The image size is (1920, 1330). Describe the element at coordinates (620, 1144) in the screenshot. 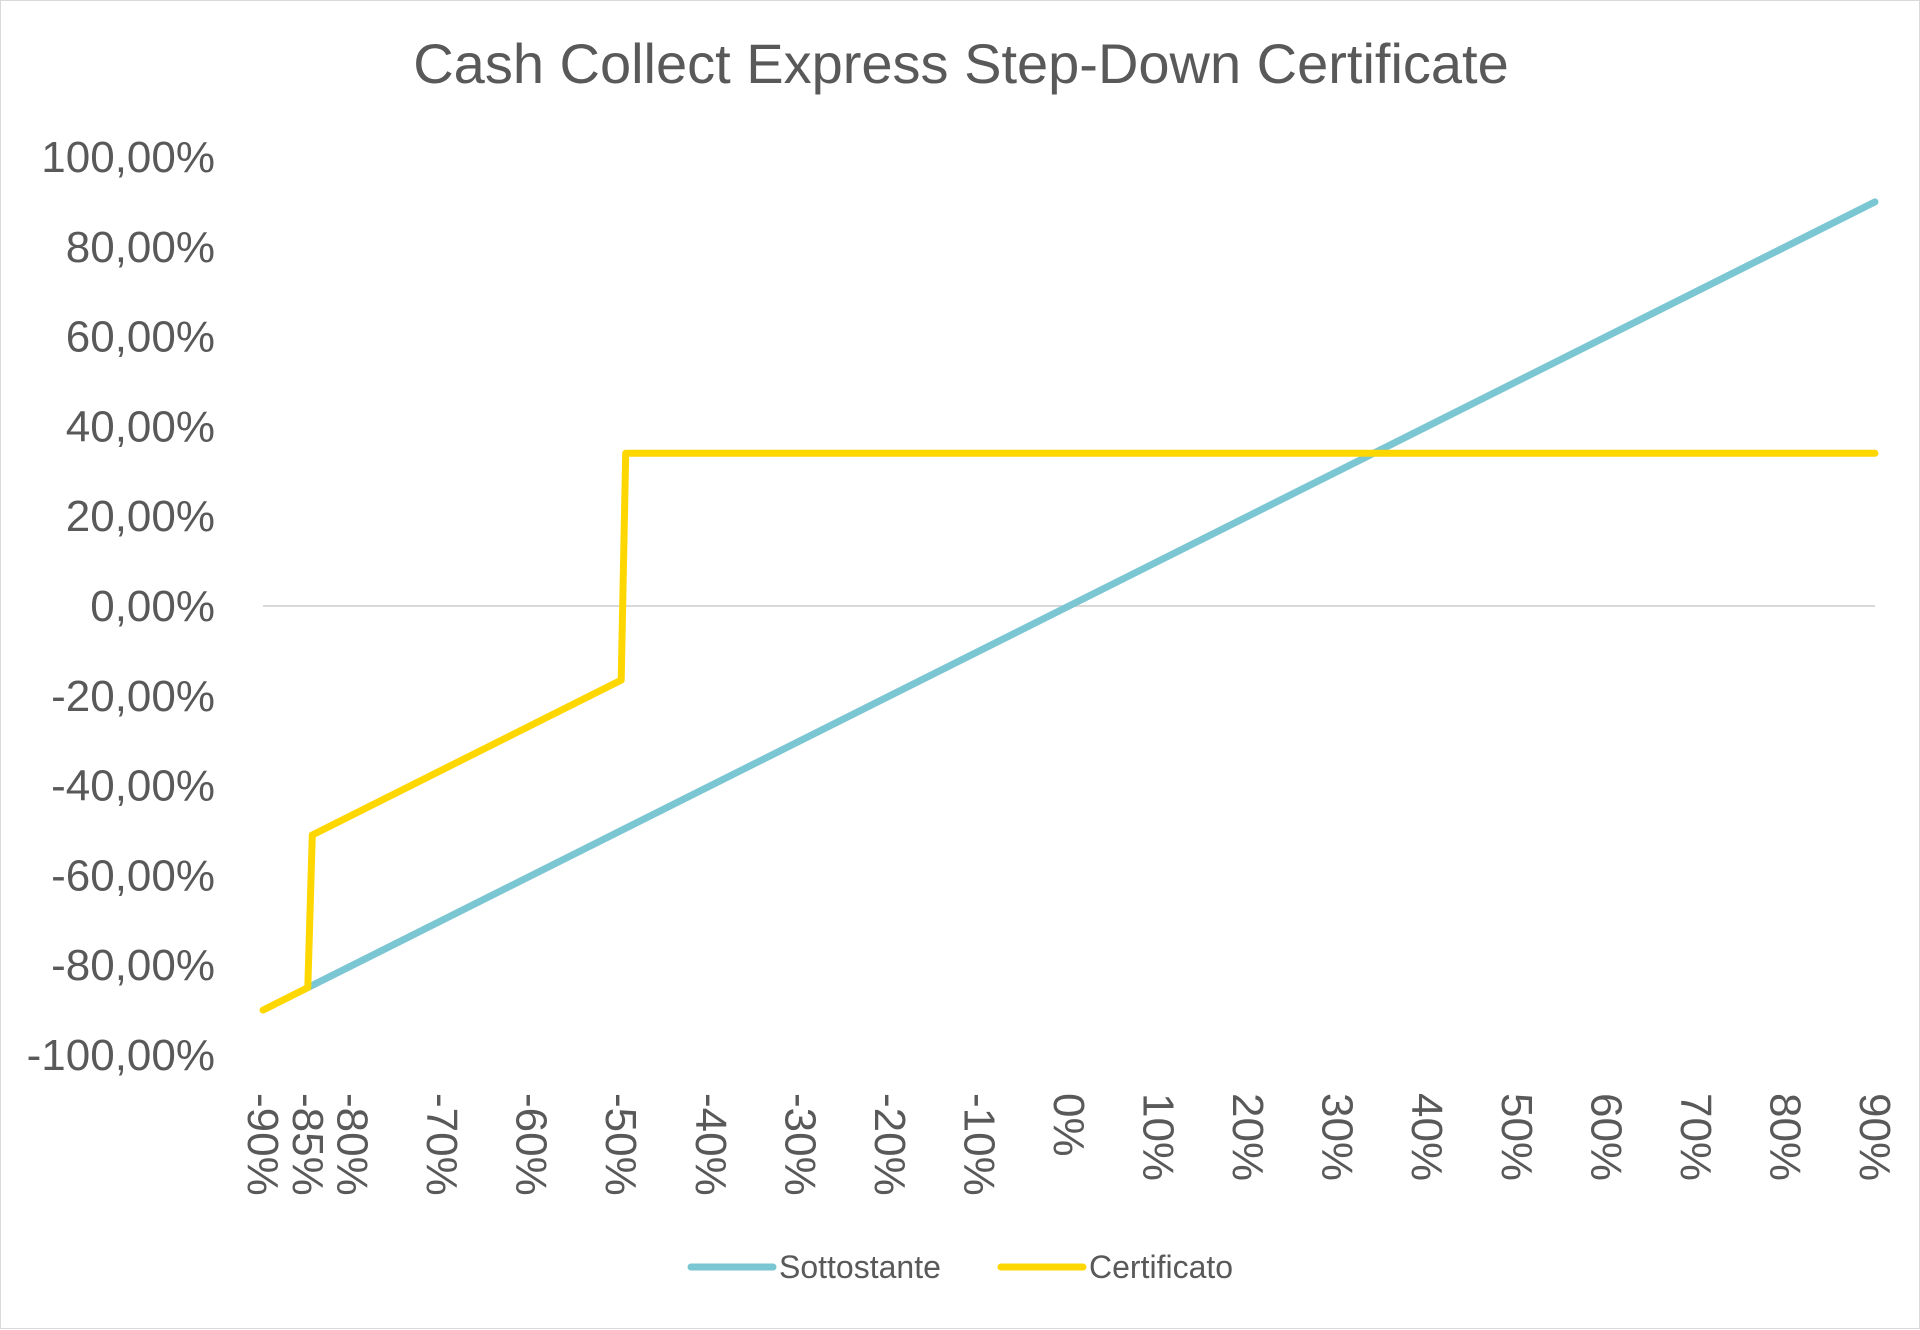

I see `x-tick-label: -50%` at that location.